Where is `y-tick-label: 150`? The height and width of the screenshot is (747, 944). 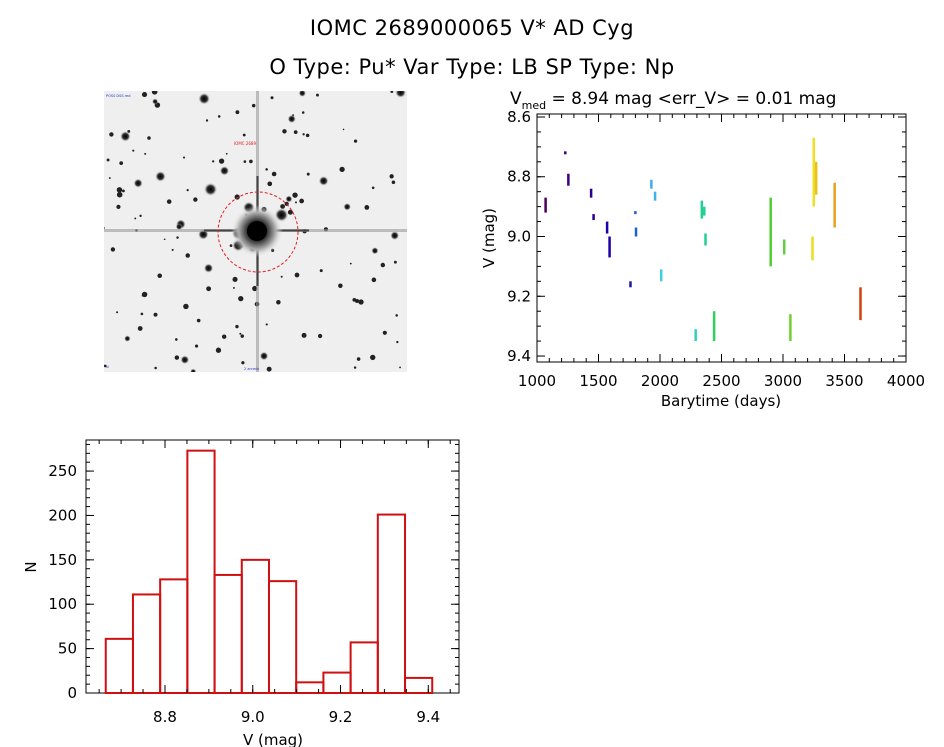
y-tick-label: 150 is located at coordinates (62, 560).